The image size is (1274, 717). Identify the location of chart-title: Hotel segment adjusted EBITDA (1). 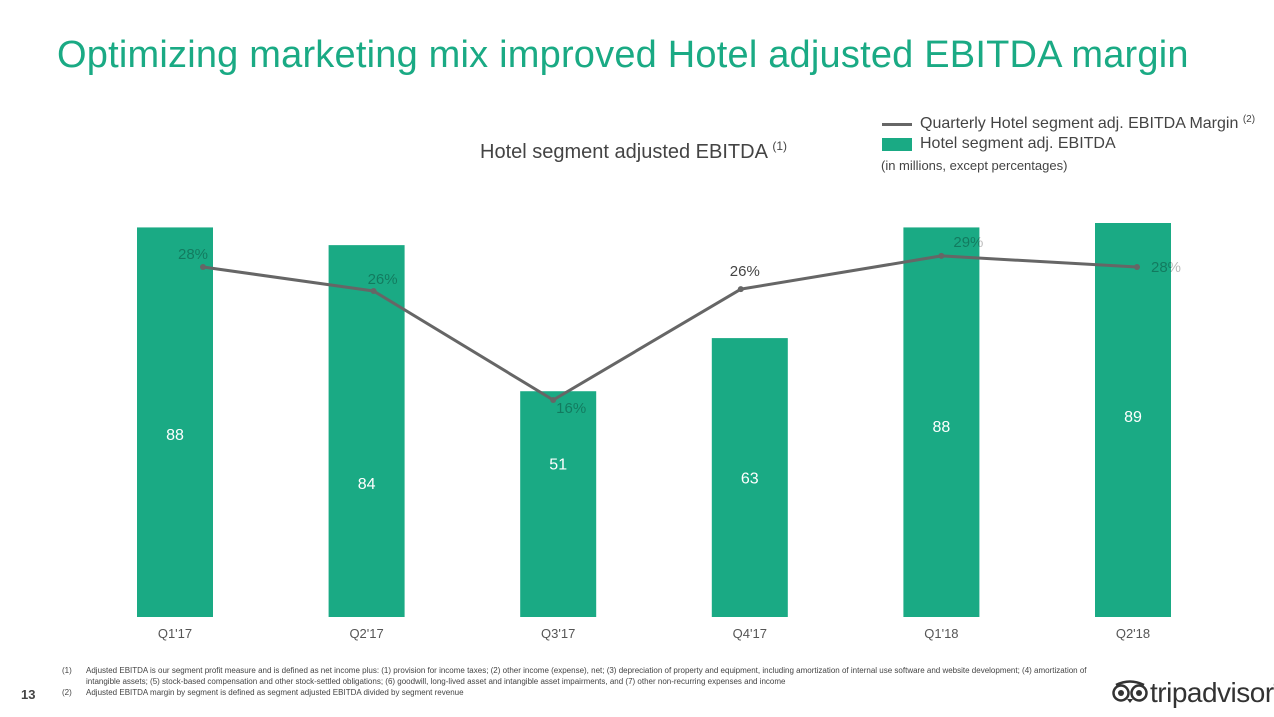
(633, 151).